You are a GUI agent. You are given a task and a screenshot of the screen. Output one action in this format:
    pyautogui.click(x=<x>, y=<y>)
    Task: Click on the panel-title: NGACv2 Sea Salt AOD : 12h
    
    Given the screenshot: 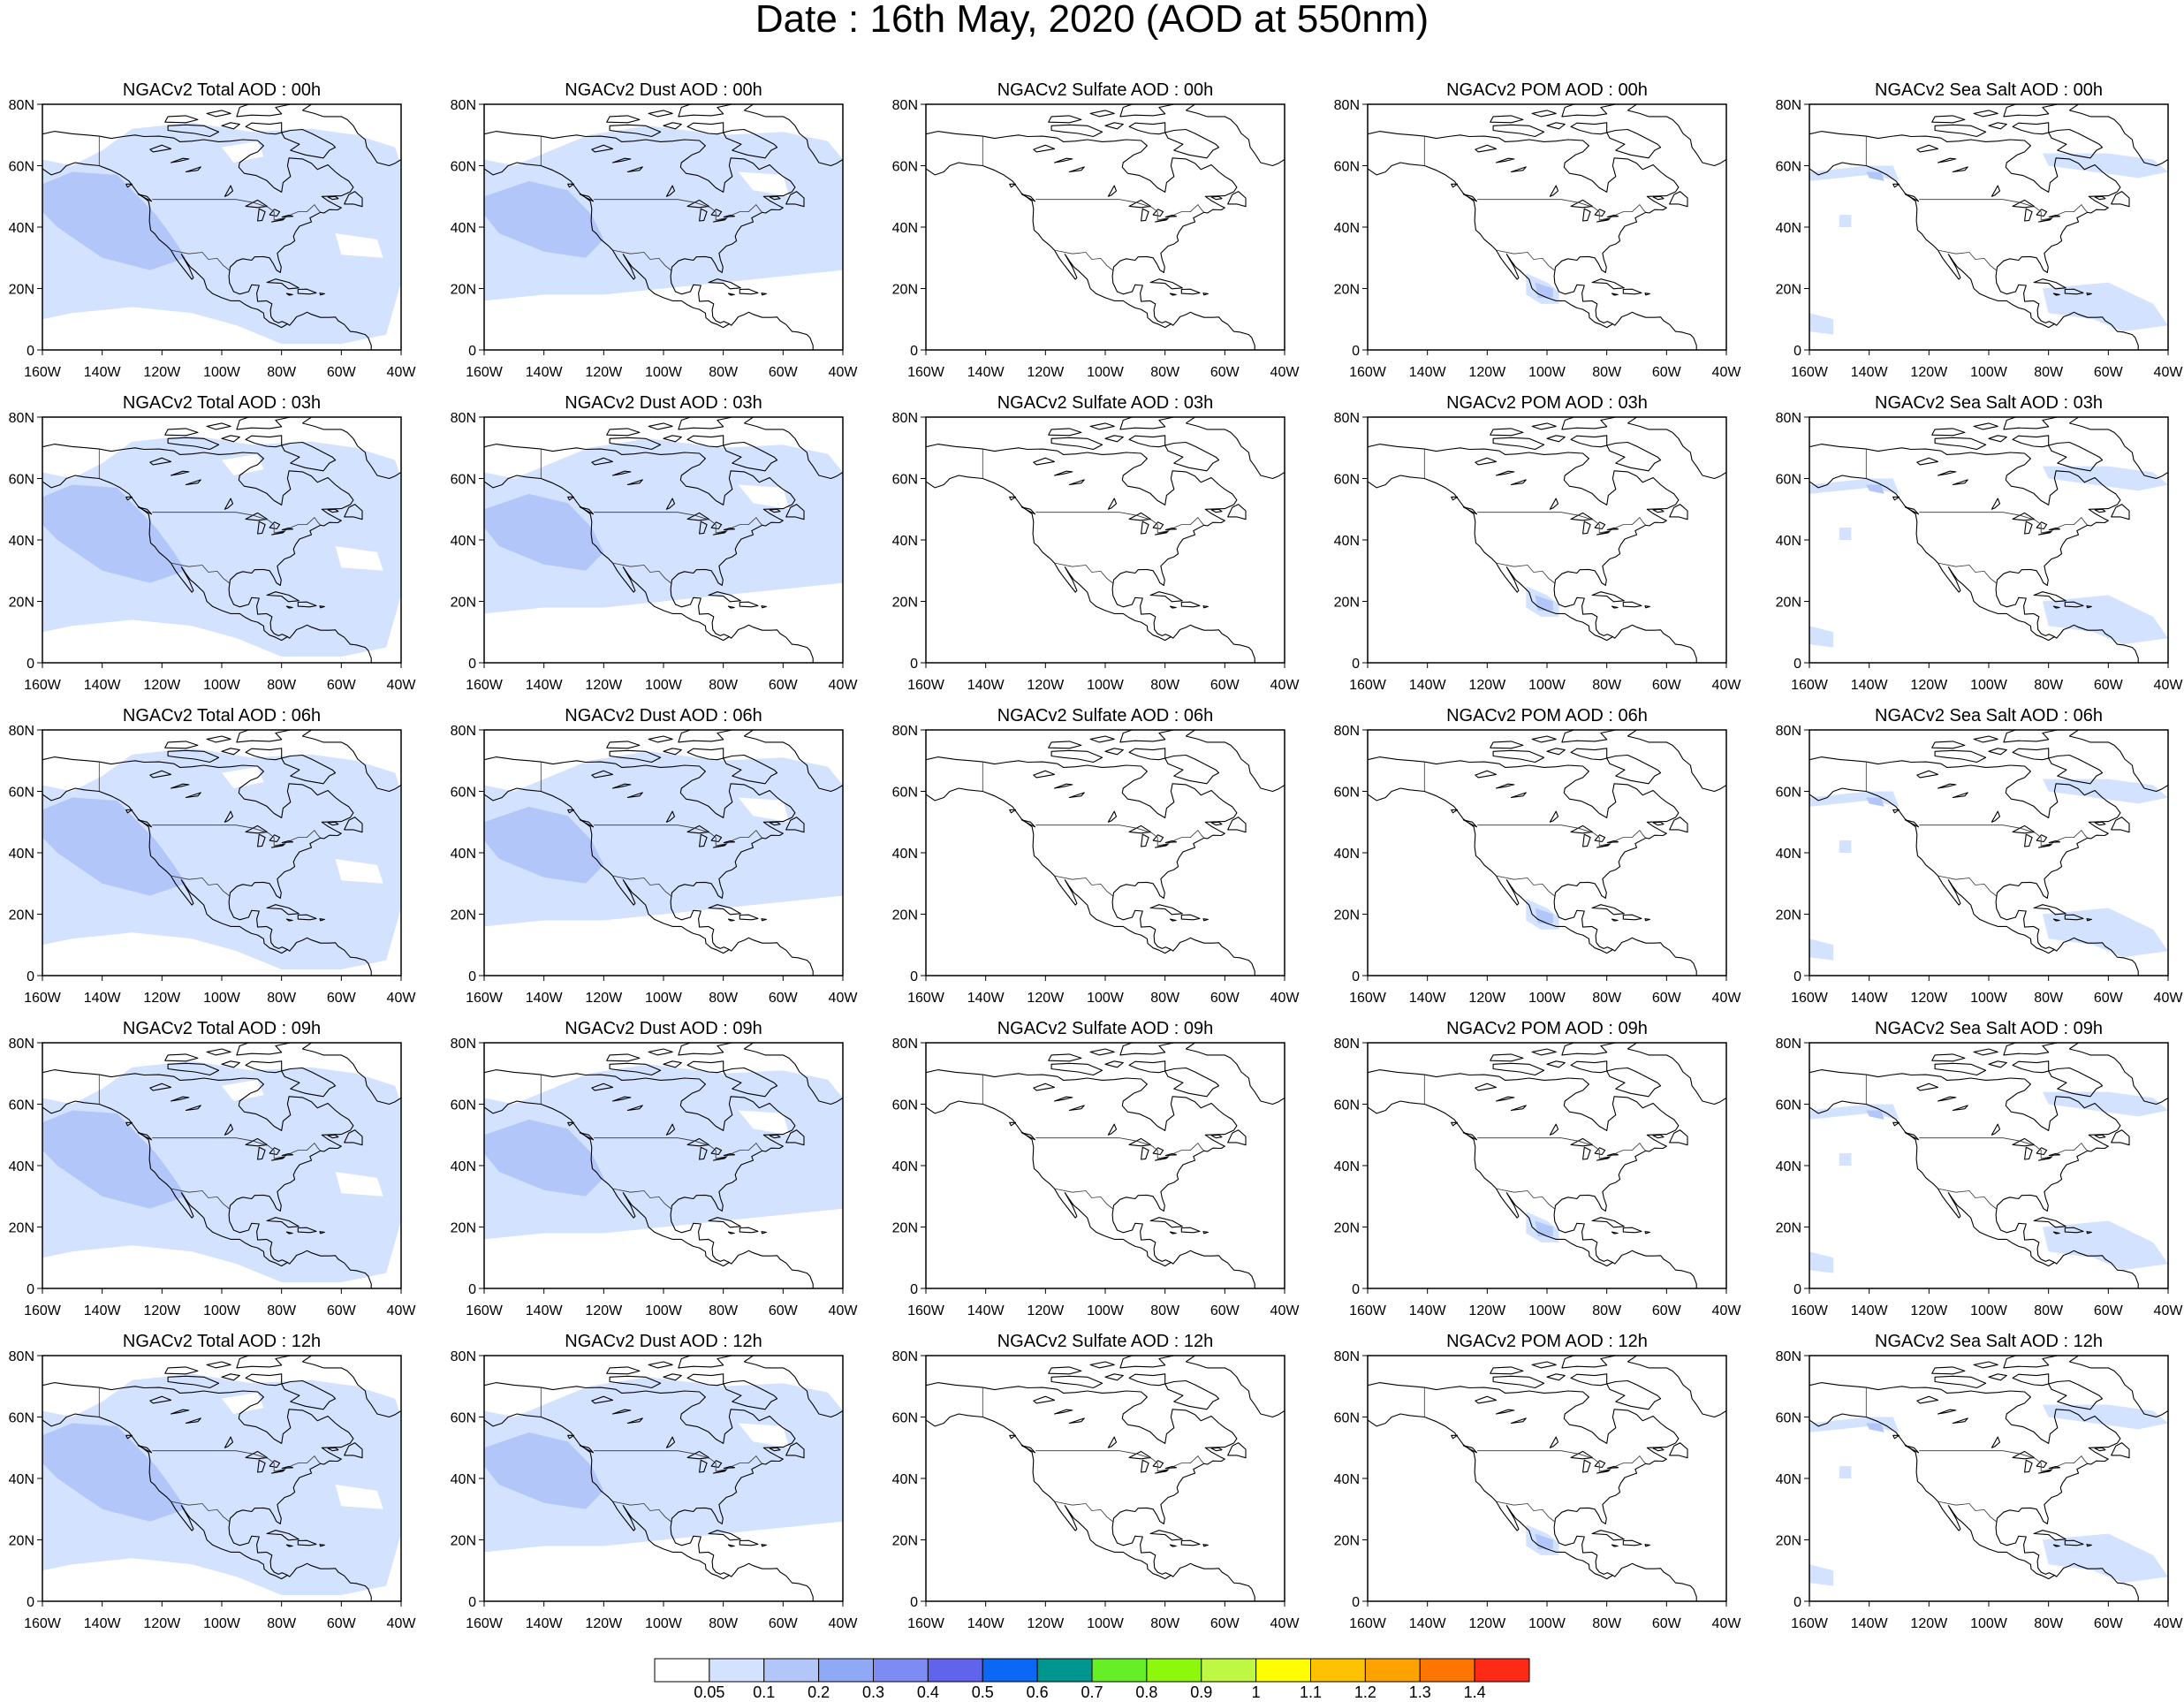 What is the action you would take?
    pyautogui.click(x=1989, y=1341)
    